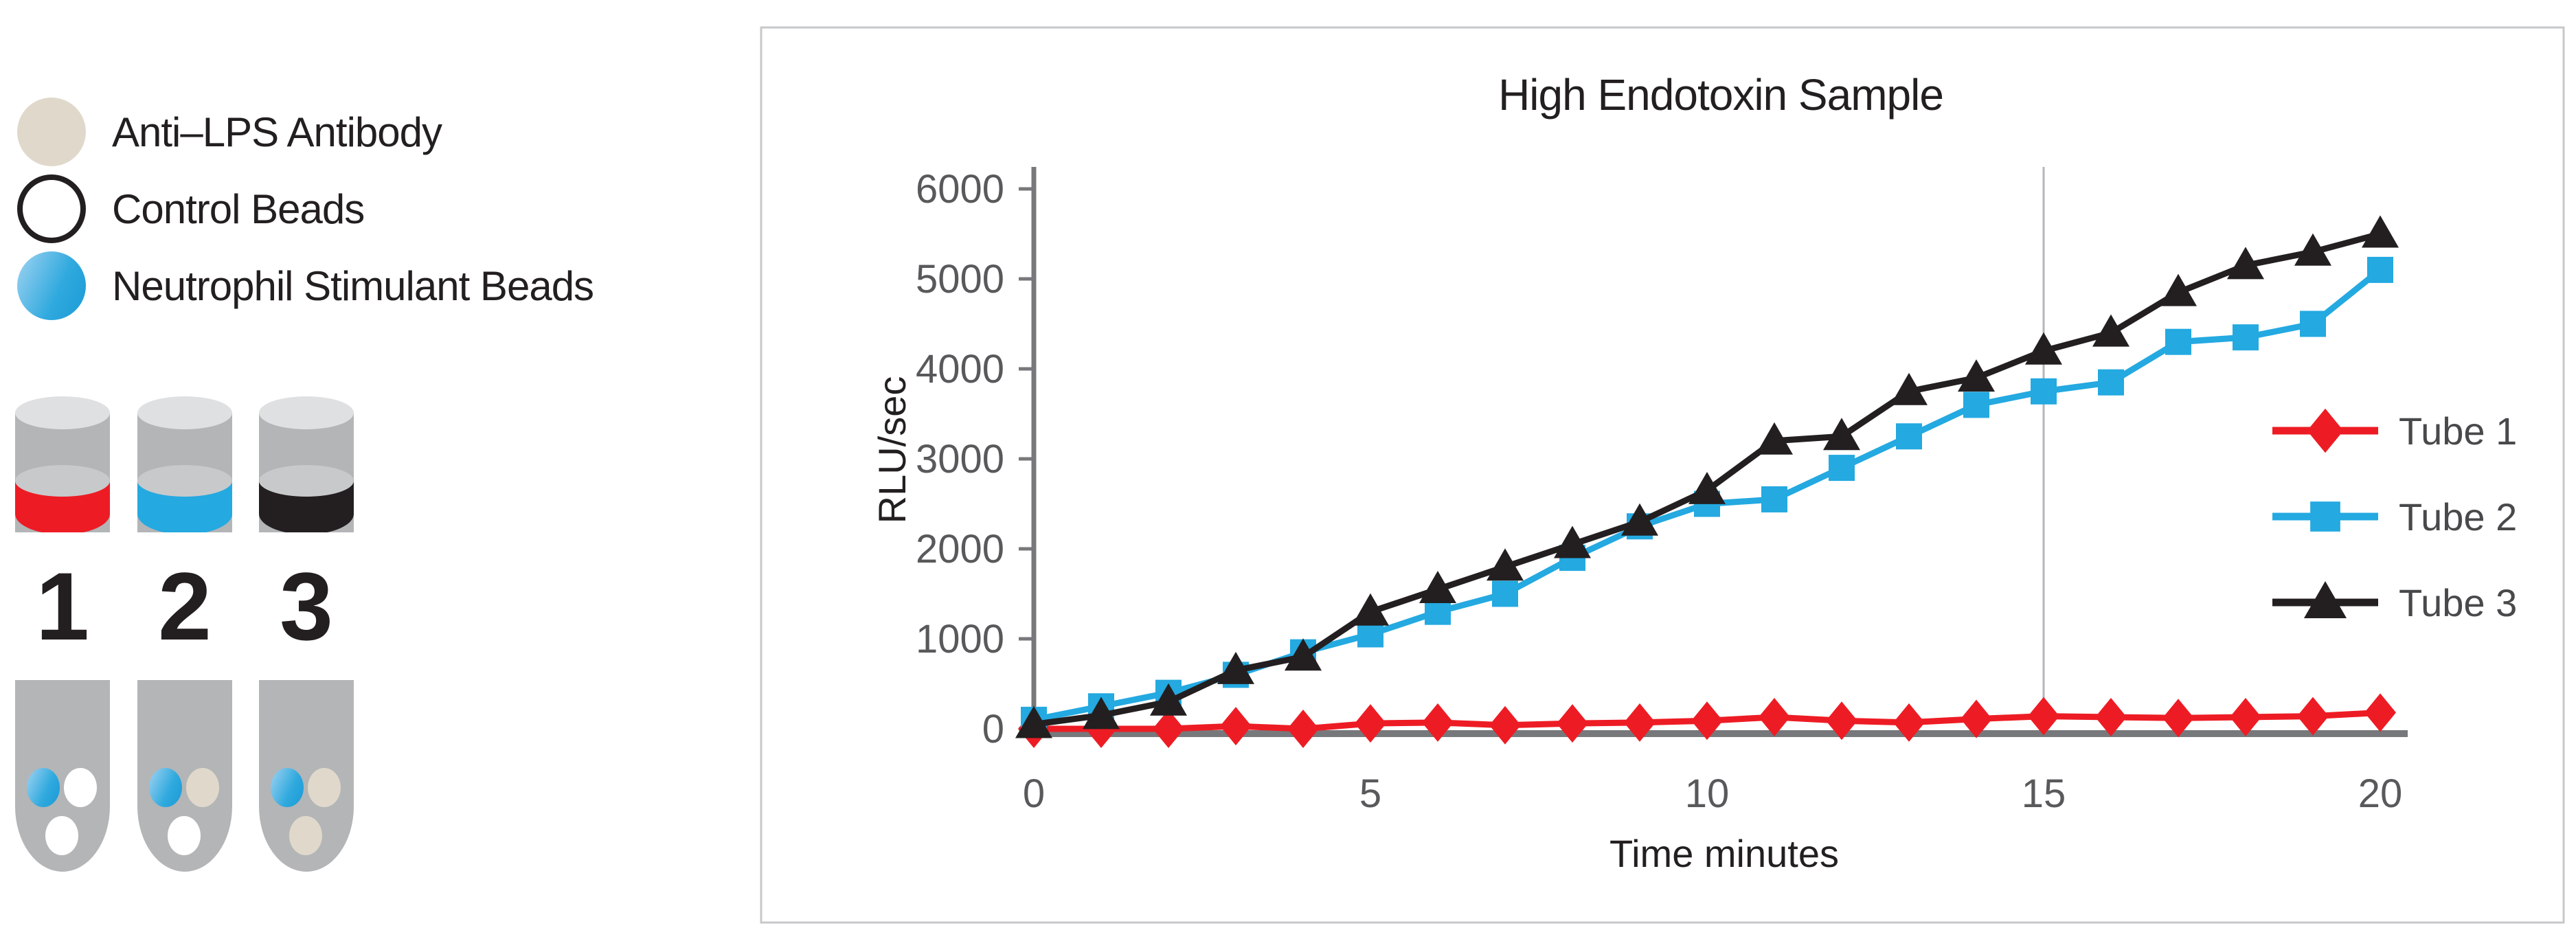  What do you see at coordinates (960, 639) in the screenshot?
I see `y-tick-label: 1000` at bounding box center [960, 639].